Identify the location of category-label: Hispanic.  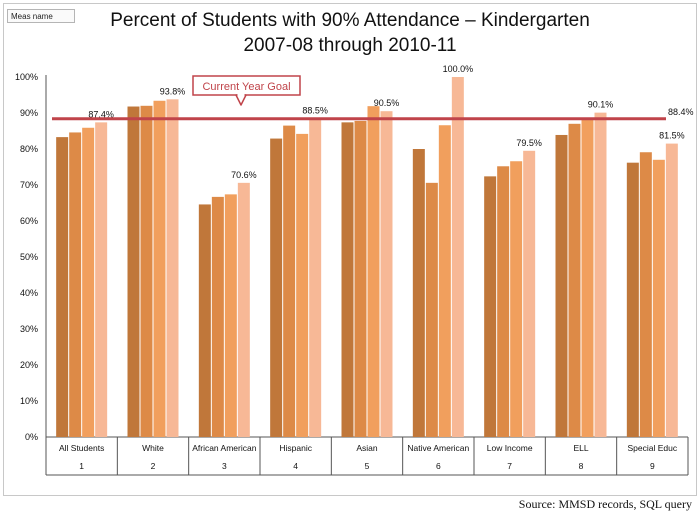
(295, 448).